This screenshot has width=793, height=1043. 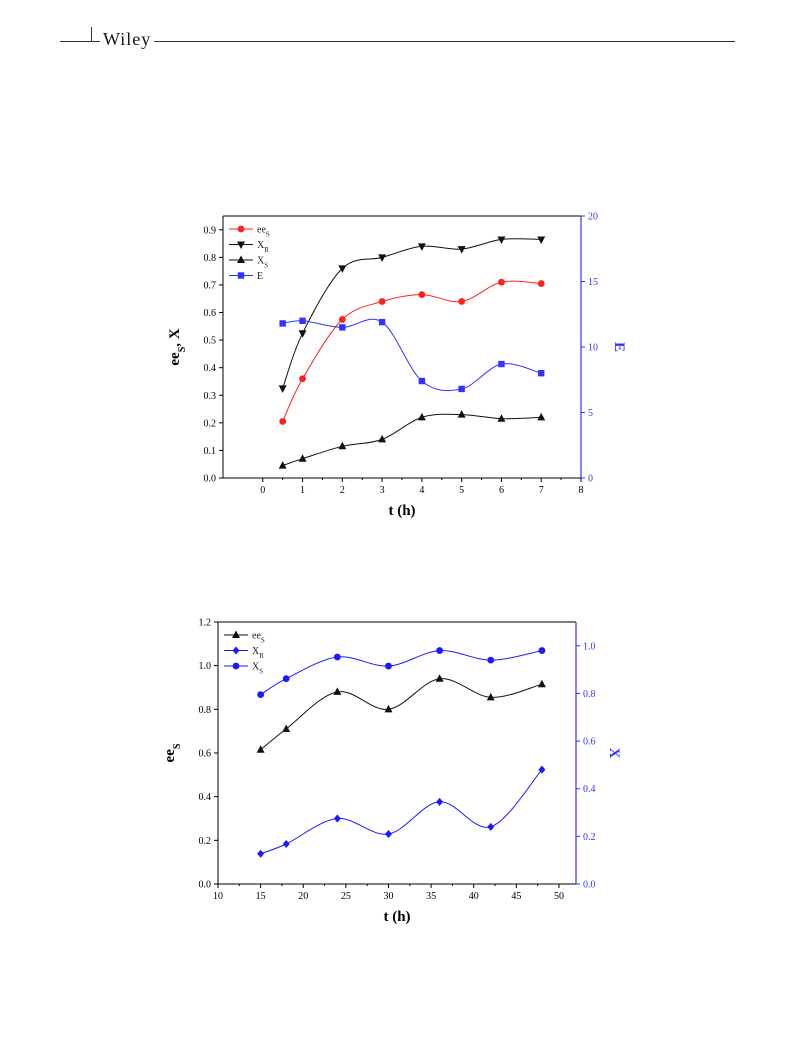 What do you see at coordinates (127, 39) in the screenshot?
I see `publisher-logo: Wiley` at bounding box center [127, 39].